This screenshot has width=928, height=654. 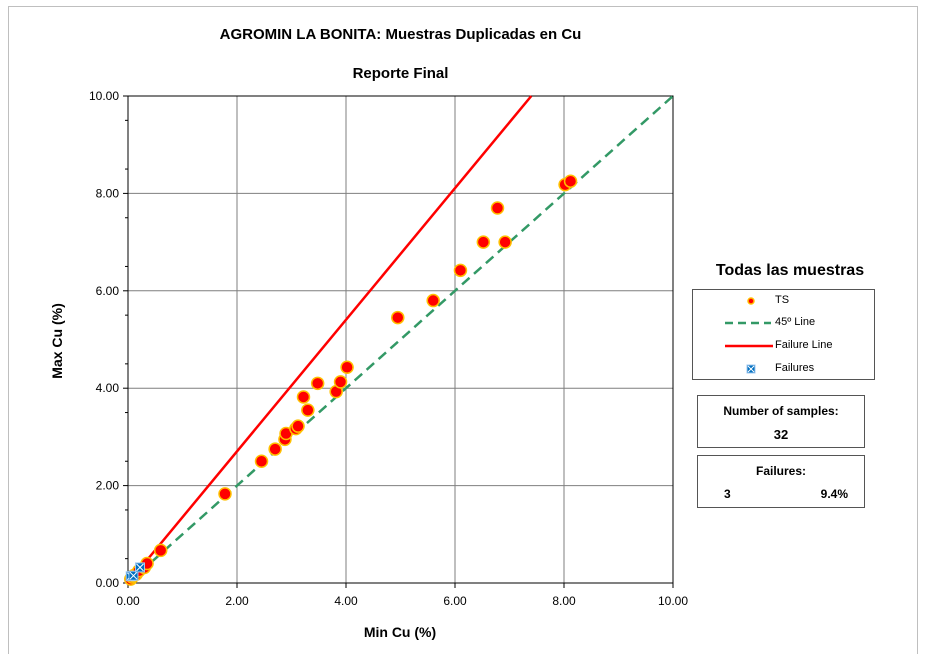 I want to click on x-axis-label: Min Cu (%), so click(x=400, y=632).